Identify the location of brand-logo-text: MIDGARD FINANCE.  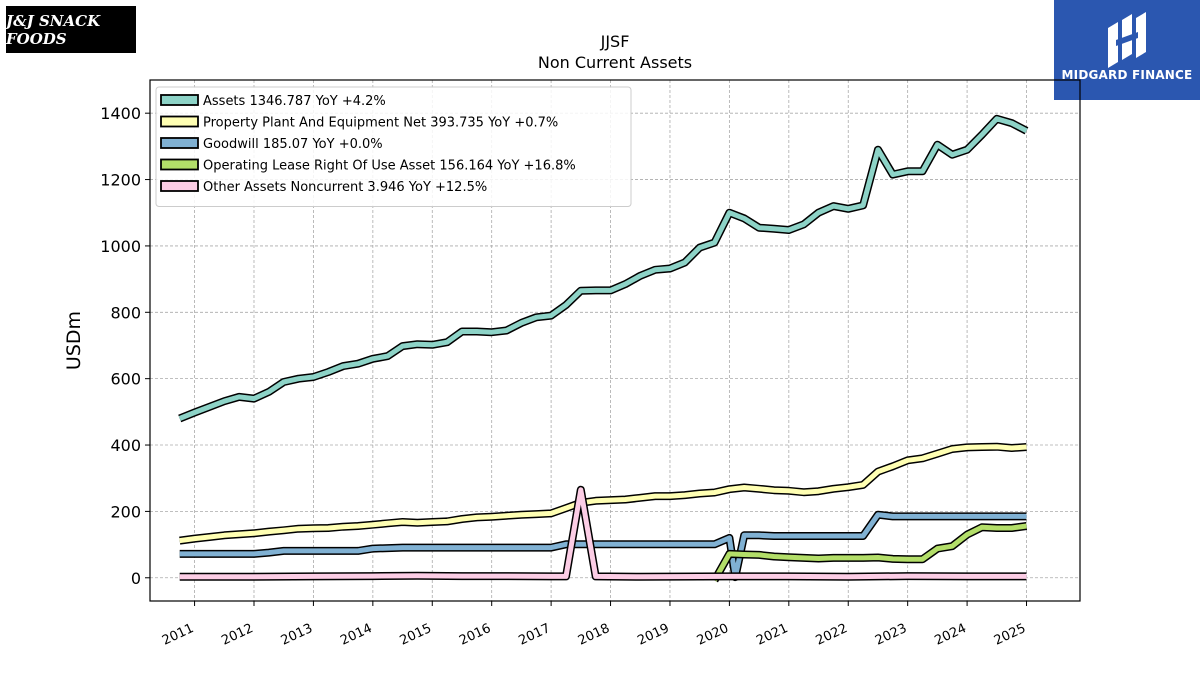
(1127, 75).